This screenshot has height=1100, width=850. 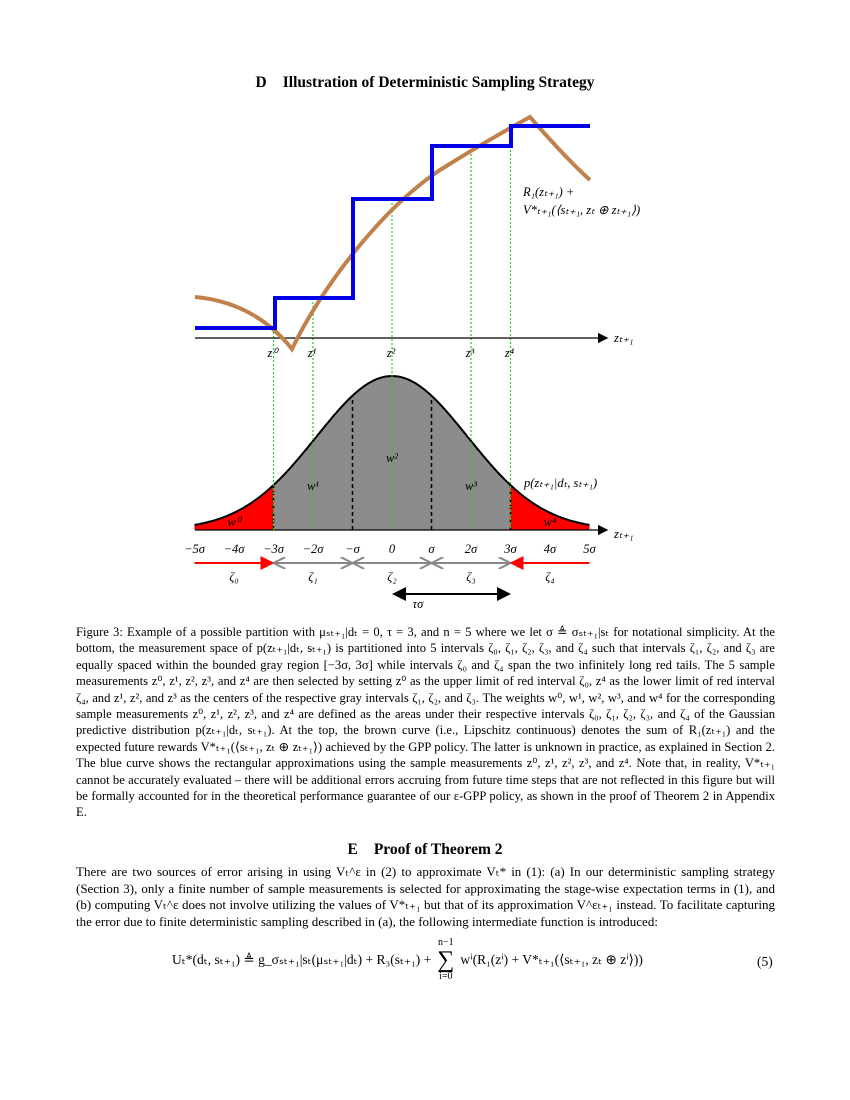 What do you see at coordinates (312, 577) in the screenshot?
I see `interval-label: ζ₁` at bounding box center [312, 577].